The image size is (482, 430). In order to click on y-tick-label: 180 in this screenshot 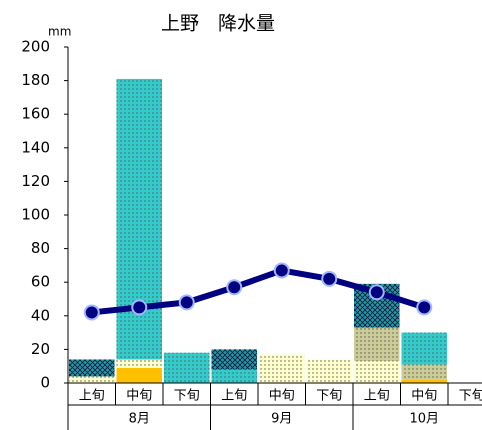, I will do `click(35, 80)`.